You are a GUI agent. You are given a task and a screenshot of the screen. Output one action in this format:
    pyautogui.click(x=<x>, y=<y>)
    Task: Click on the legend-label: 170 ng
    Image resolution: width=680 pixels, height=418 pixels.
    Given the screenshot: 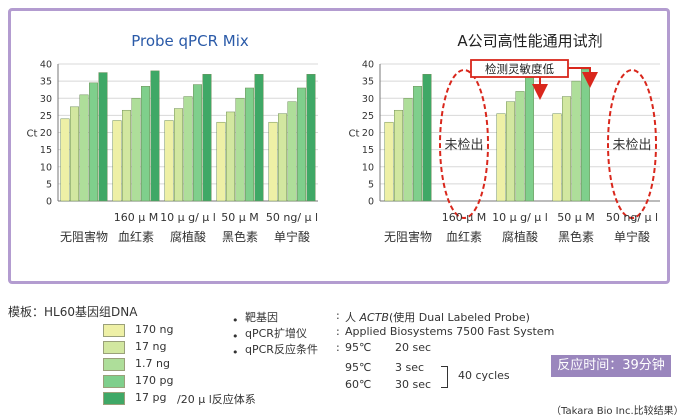 What is the action you would take?
    pyautogui.click(x=154, y=329)
    